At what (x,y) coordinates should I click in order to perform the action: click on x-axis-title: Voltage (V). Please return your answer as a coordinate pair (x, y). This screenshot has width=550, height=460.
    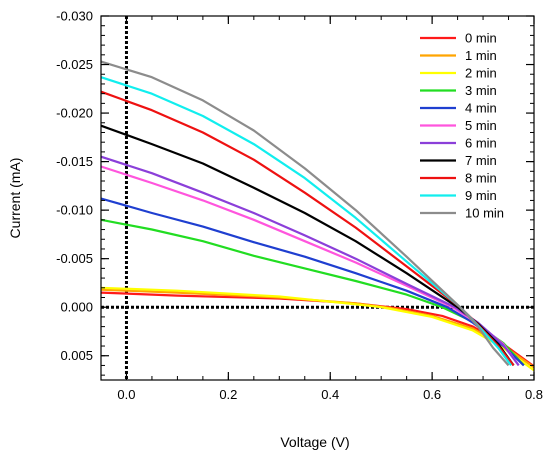
    Looking at the image, I should click on (314, 442).